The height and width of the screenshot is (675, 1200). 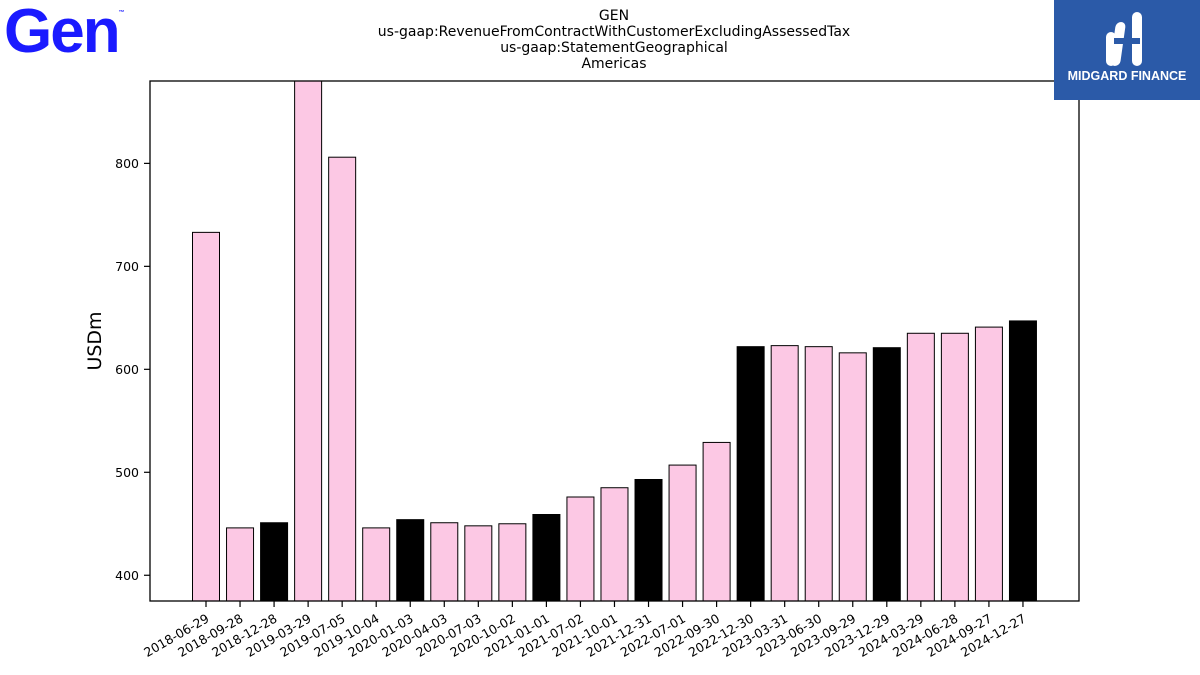 I want to click on y-tick-label: 600, so click(x=127, y=369).